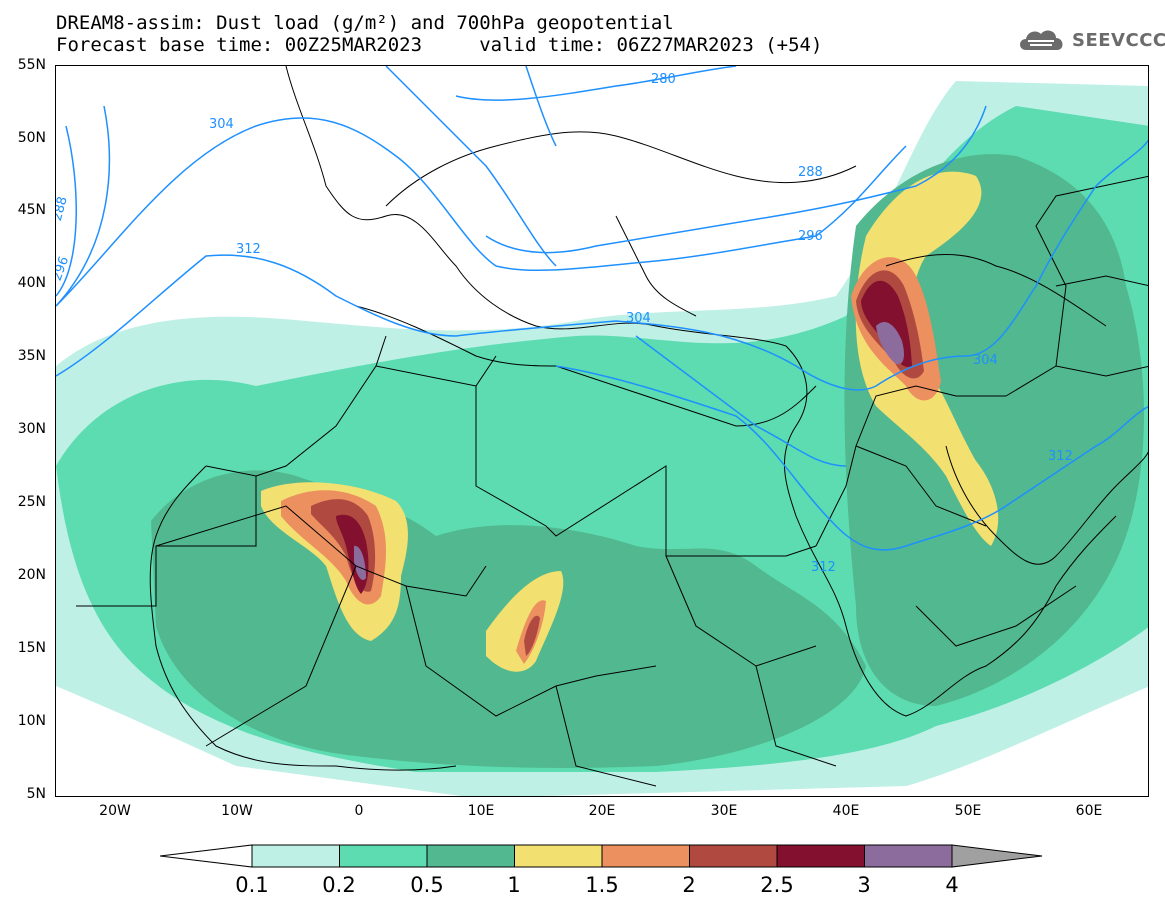 Image resolution: width=1165 pixels, height=907 pixels. I want to click on lon-tick-label: 60E, so click(1089, 811).